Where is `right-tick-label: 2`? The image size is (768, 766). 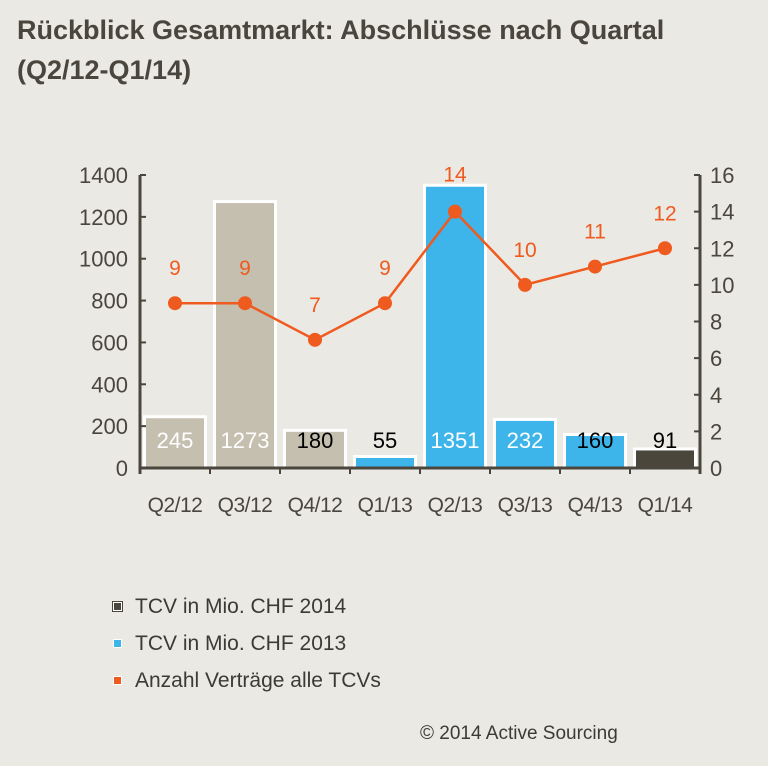
right-tick-label: 2 is located at coordinates (716, 431).